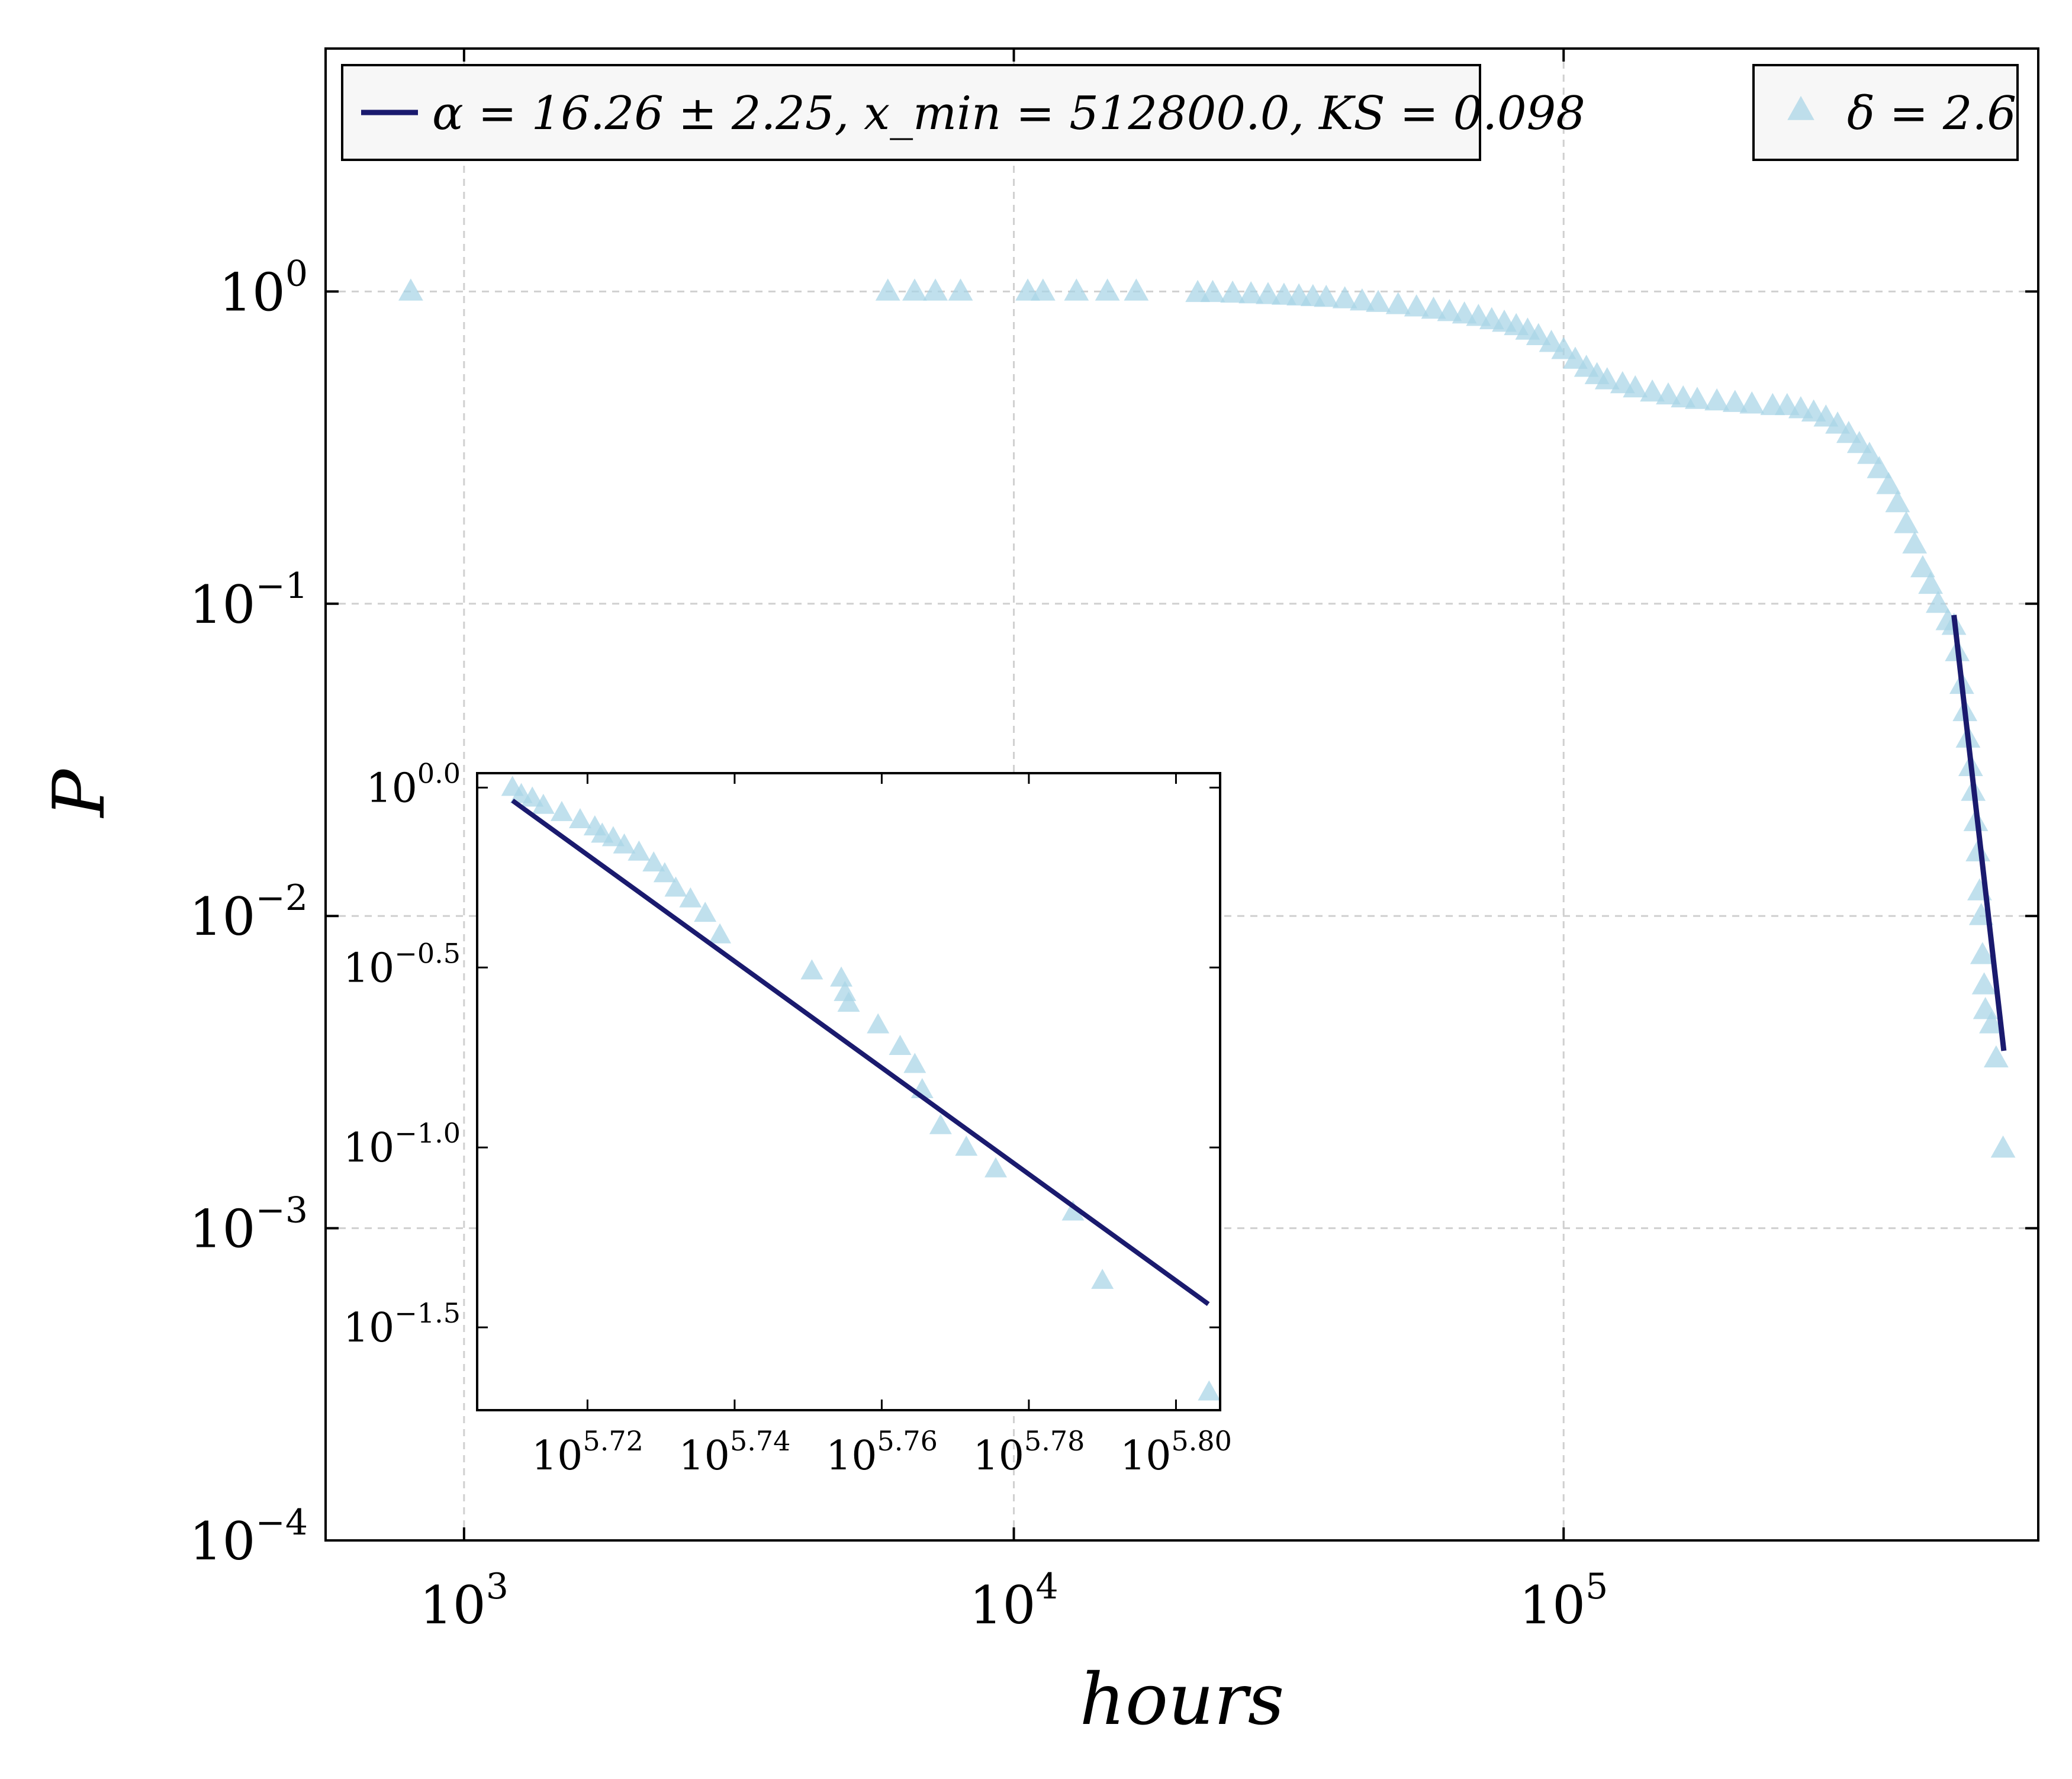  I want to click on inset-y-tick-label: 10−1.5, so click(402, 1324).